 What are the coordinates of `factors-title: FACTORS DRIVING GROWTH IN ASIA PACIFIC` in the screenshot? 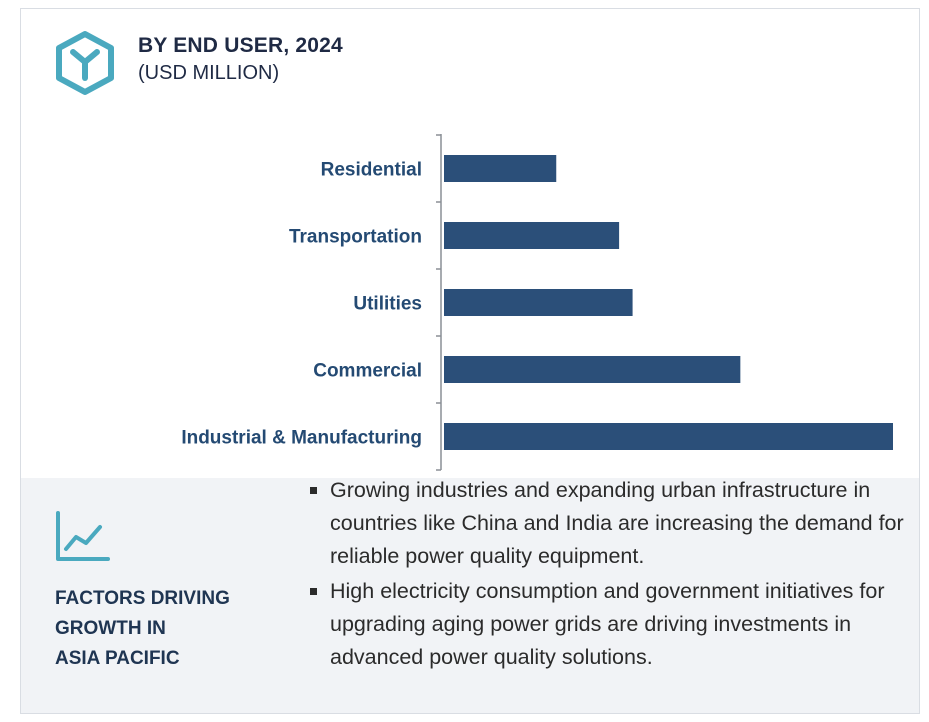 It's located at (175, 629).